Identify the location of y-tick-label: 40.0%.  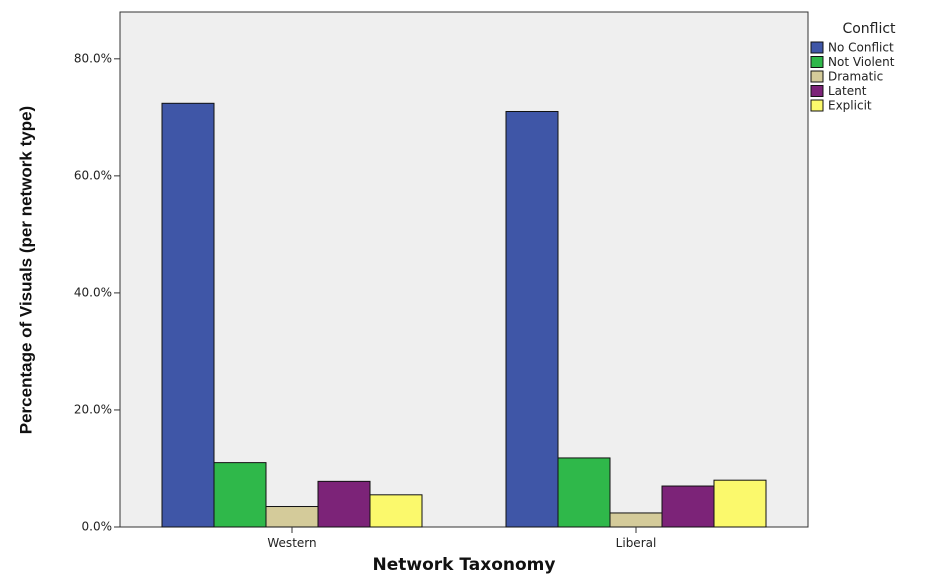
(93, 292).